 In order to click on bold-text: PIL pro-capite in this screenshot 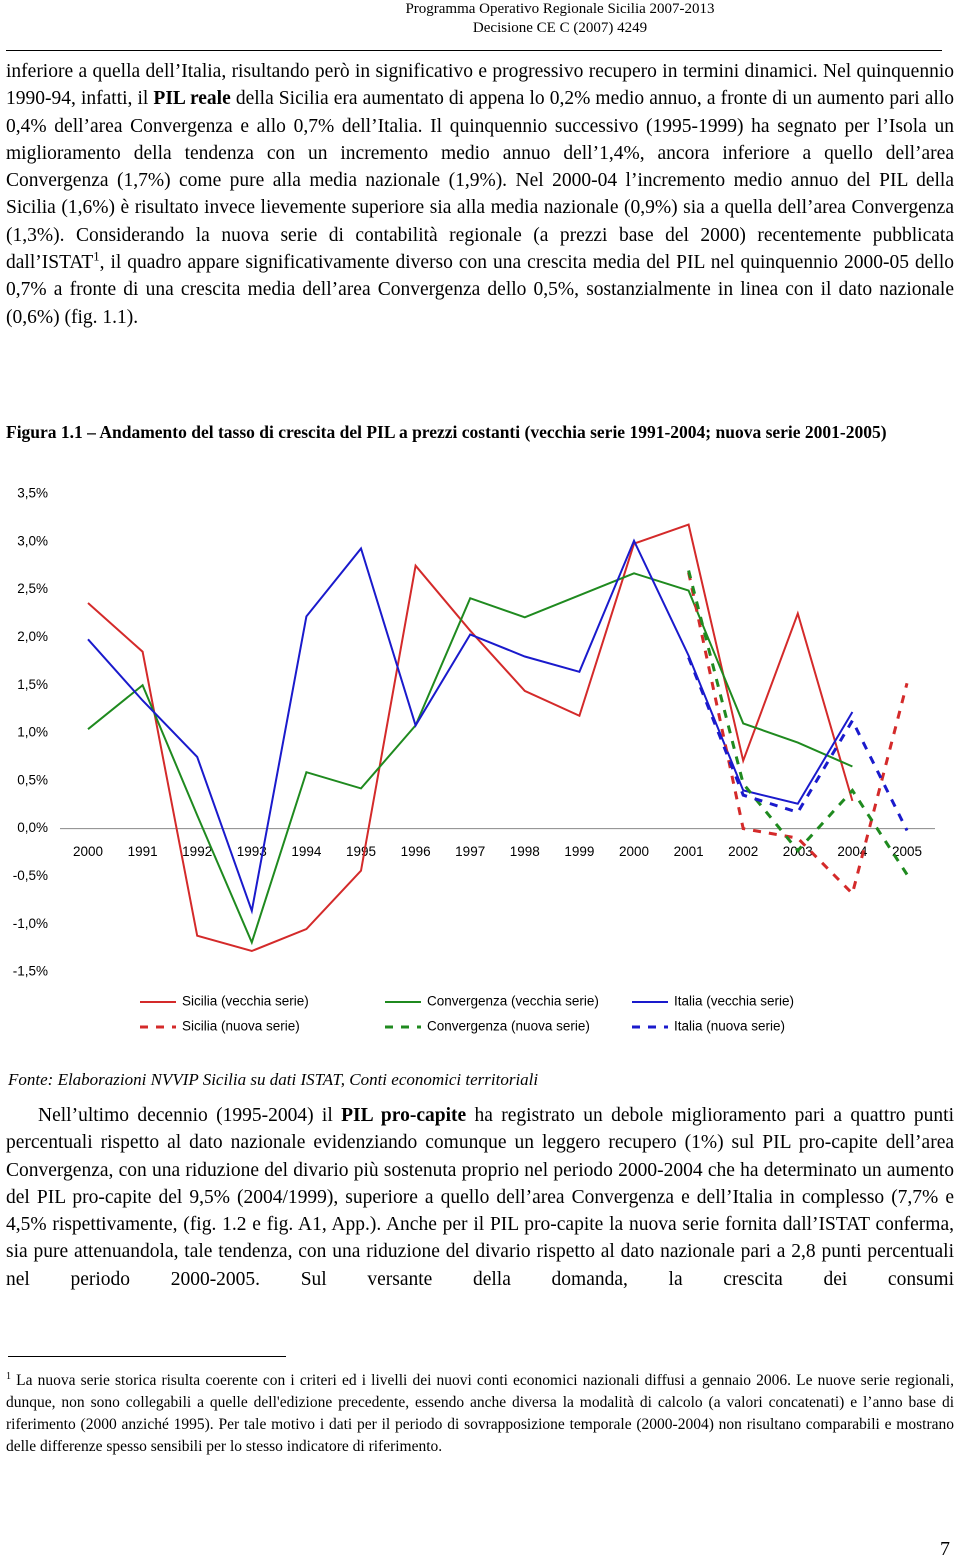, I will do `click(404, 1115)`.